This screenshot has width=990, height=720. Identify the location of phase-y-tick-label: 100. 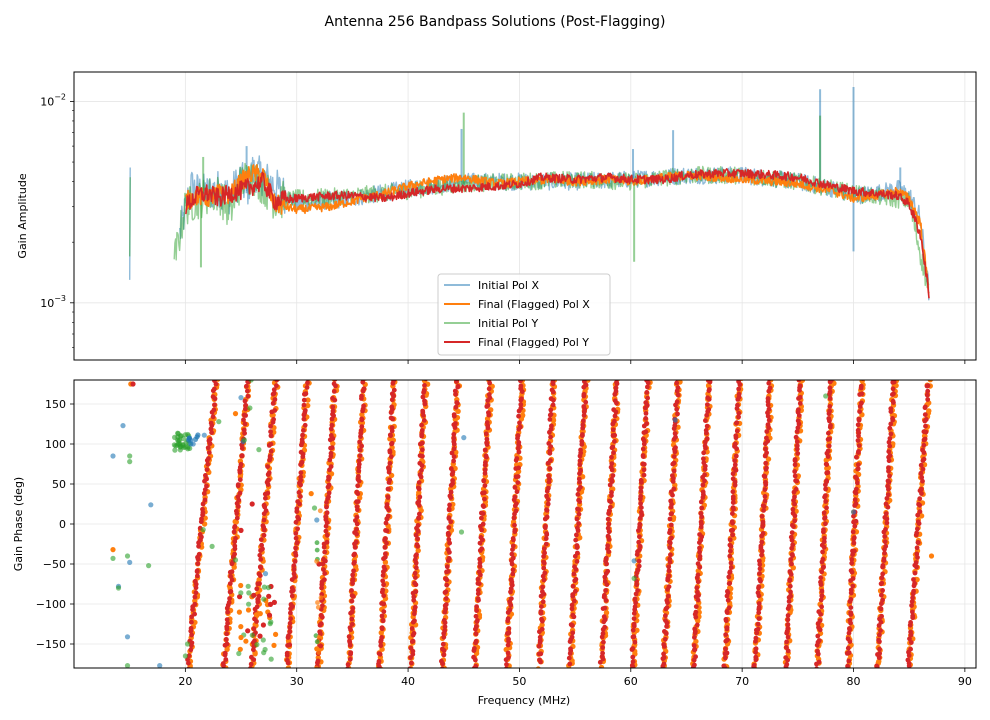
(55, 444).